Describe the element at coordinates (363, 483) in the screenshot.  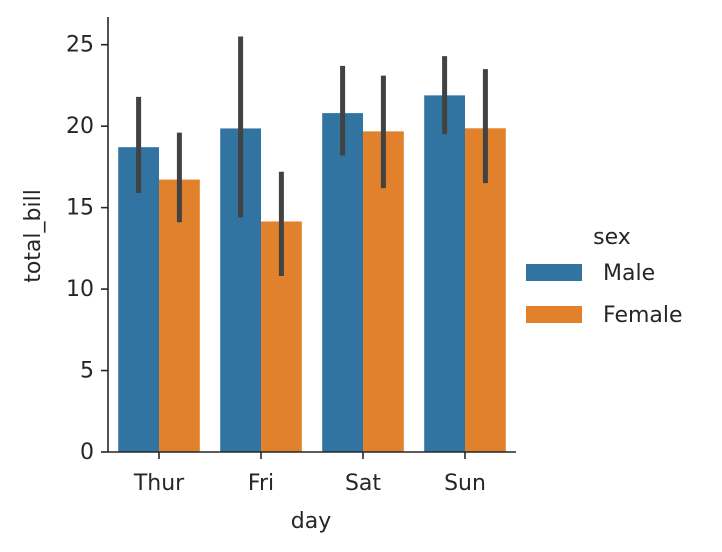
I see `x-tick-label: Sat` at that location.